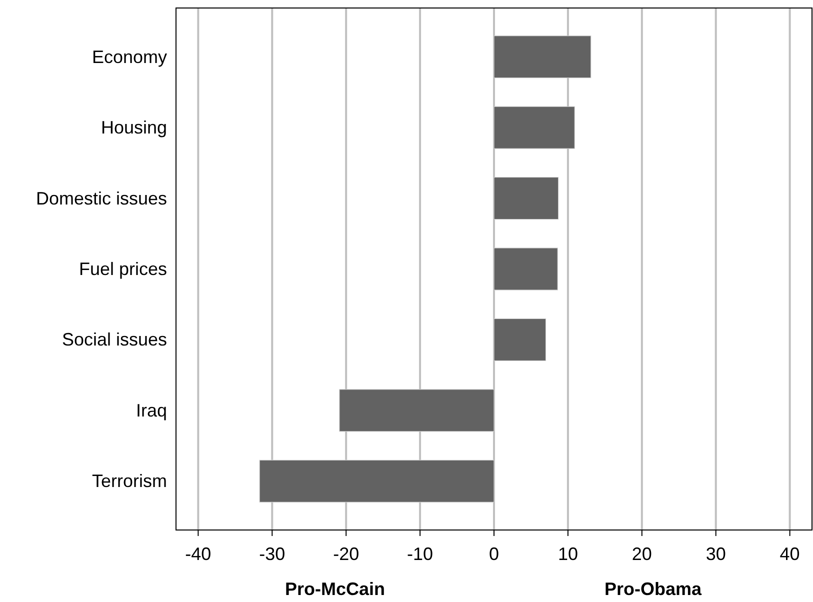 This screenshot has height=602, width=813. Describe the element at coordinates (272, 554) in the screenshot. I see `x-tick-label: -30` at that location.